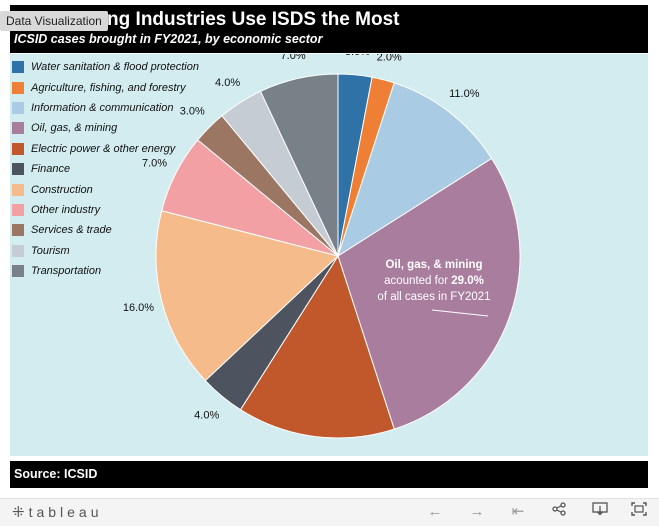 Image resolution: width=659 pixels, height=526 pixels. What do you see at coordinates (433, 265) in the screenshot?
I see `annotation-line-1: Oil, gas, & mining` at bounding box center [433, 265].